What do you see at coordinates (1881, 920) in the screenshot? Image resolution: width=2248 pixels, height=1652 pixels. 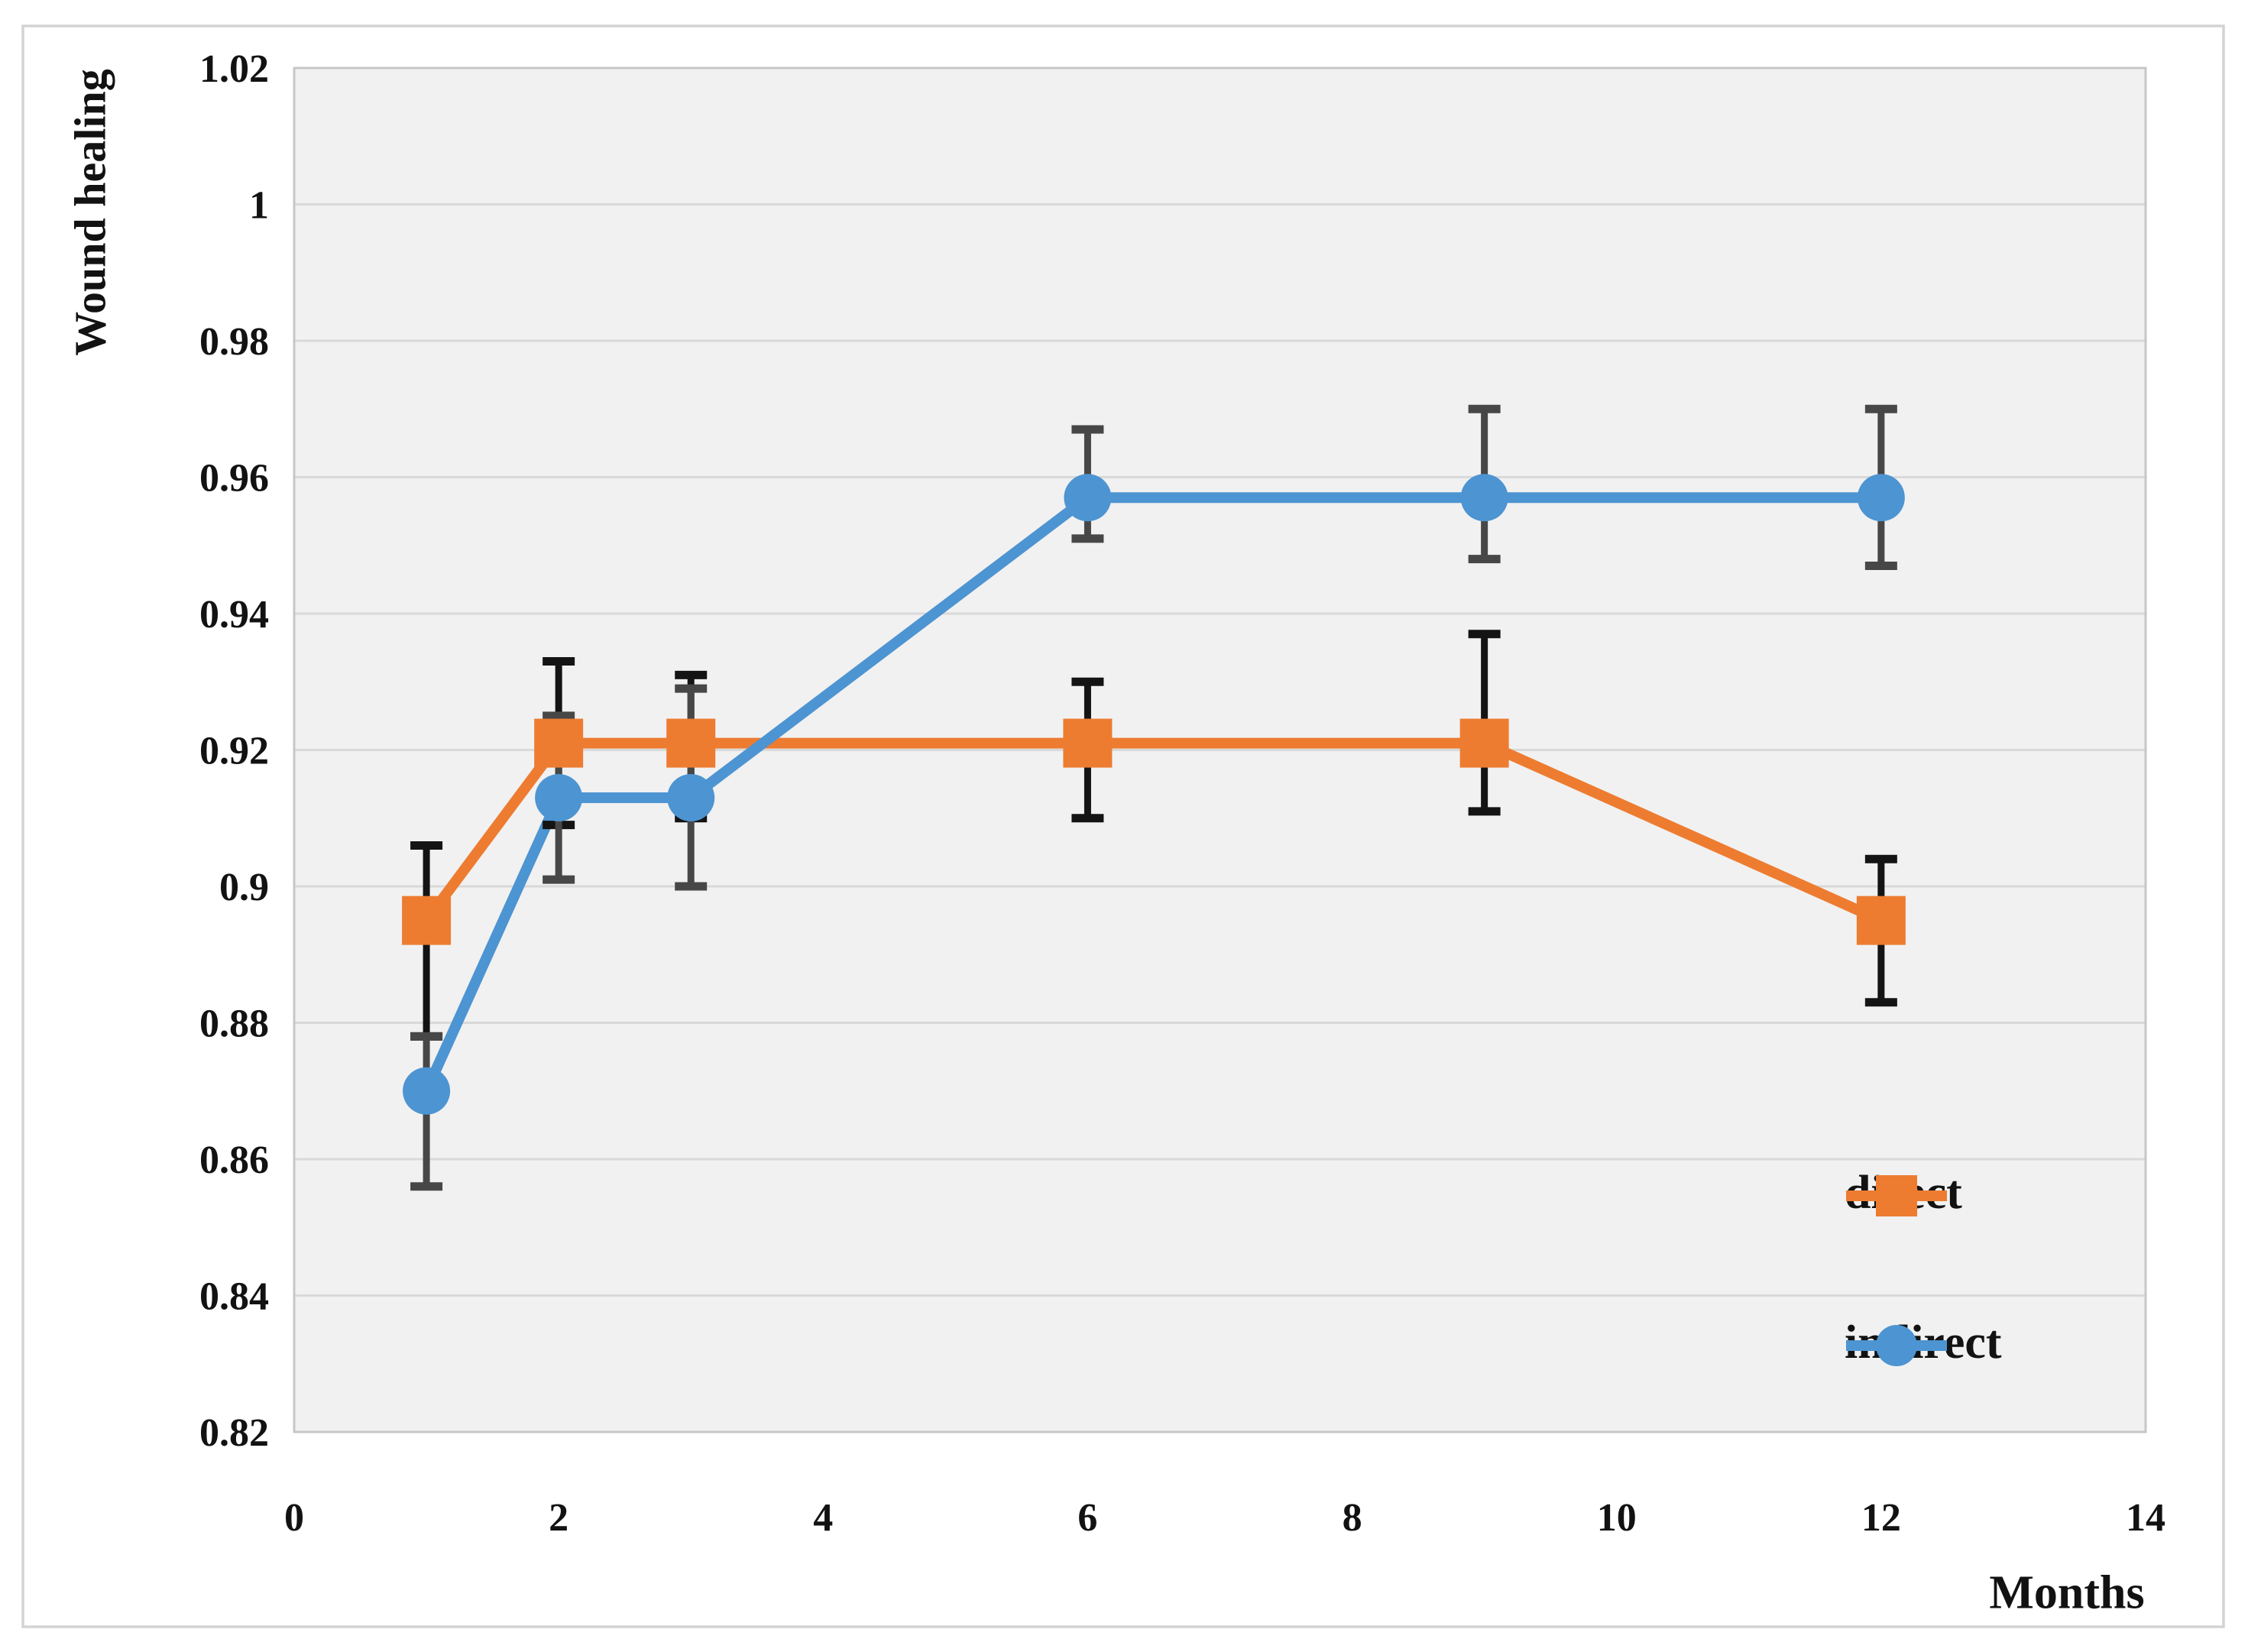 I see `data-point-direct-m12` at bounding box center [1881, 920].